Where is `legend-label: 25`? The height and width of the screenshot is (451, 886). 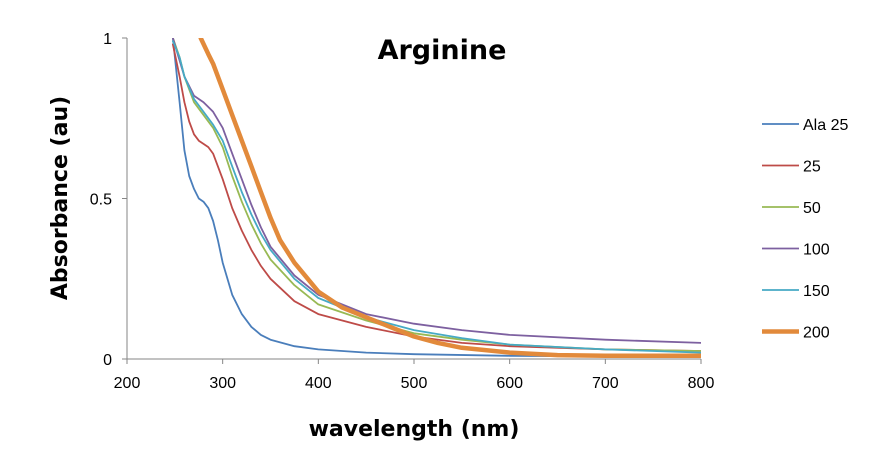 legend-label: 25 is located at coordinates (812, 167).